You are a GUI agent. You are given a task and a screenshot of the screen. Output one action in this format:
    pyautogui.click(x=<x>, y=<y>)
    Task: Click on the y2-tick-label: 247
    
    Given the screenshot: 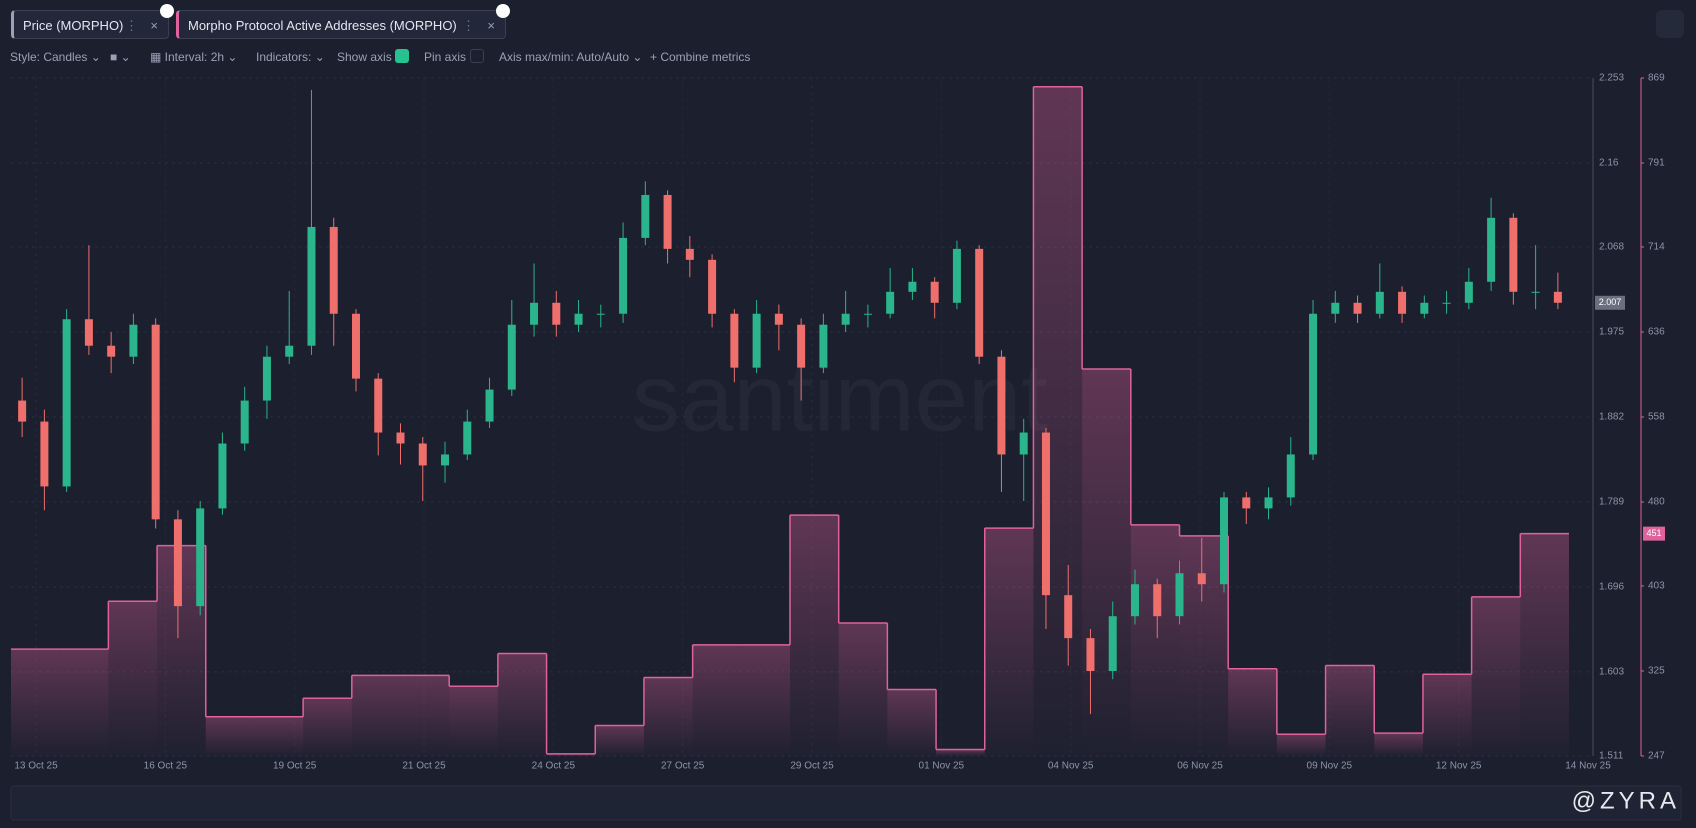 What is the action you would take?
    pyautogui.click(x=1656, y=756)
    